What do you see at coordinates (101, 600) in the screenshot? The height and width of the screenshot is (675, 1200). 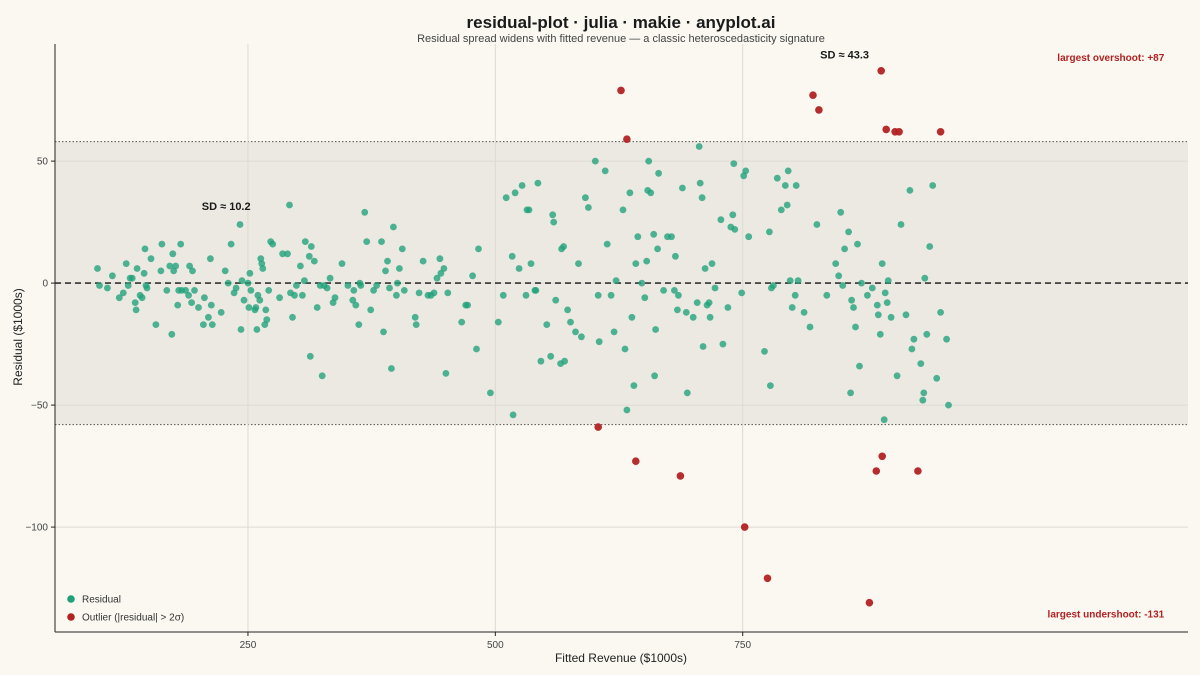 I see `legend-label-residual: Residual` at bounding box center [101, 600].